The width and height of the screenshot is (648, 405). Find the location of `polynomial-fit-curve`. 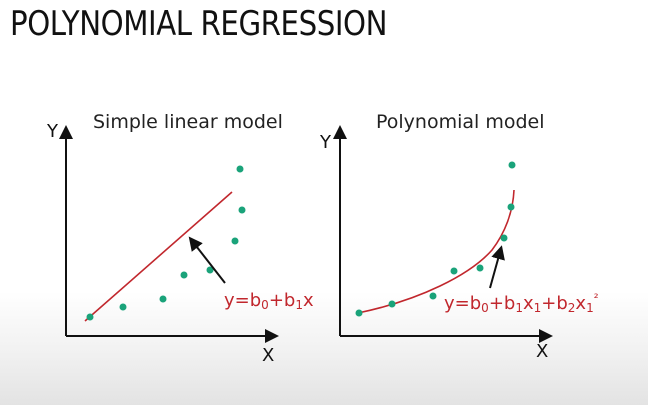

polynomial-fit-curve is located at coordinates (436, 251).